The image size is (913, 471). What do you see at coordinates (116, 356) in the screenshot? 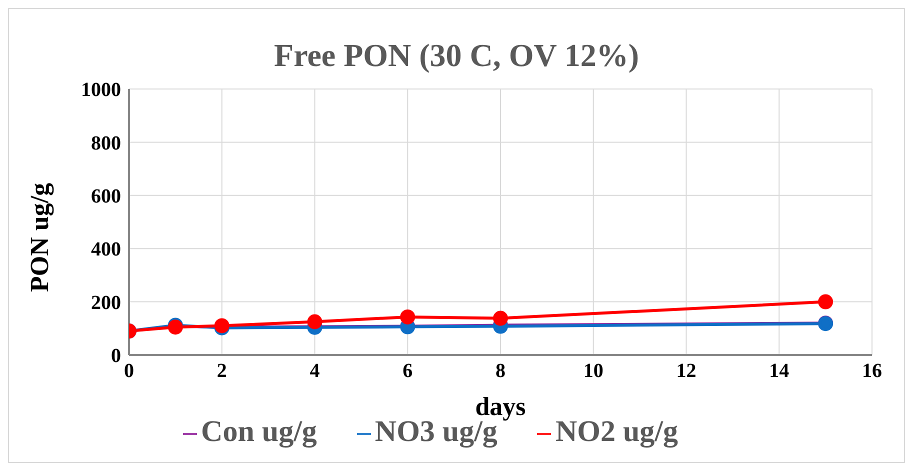
I see `y-tick-label: 0` at bounding box center [116, 356].